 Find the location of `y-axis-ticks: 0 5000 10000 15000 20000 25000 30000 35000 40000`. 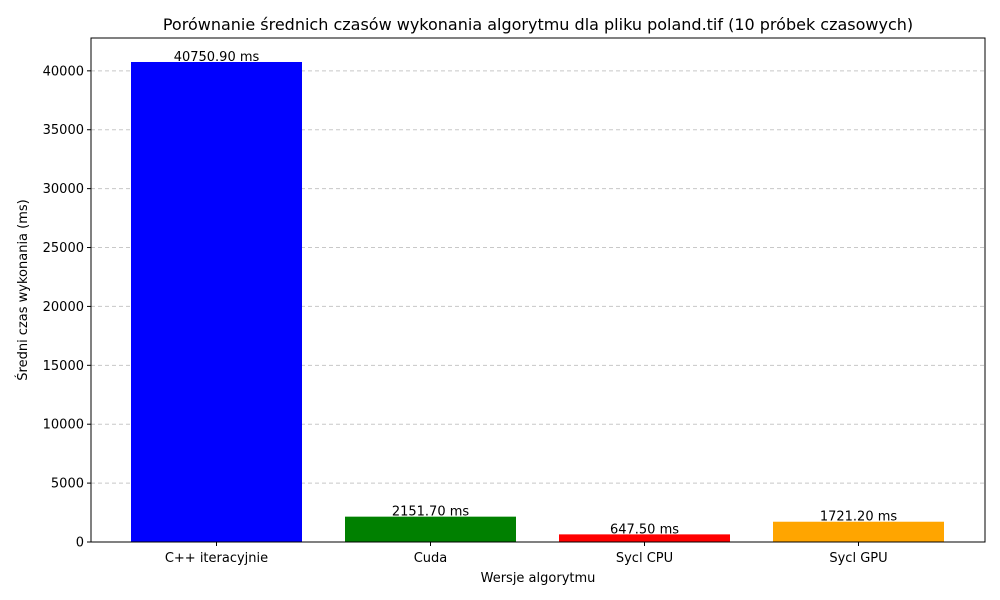

y-axis-ticks: 0 5000 10000 15000 20000 25000 30000 35000 40000 is located at coordinates (67, 307).